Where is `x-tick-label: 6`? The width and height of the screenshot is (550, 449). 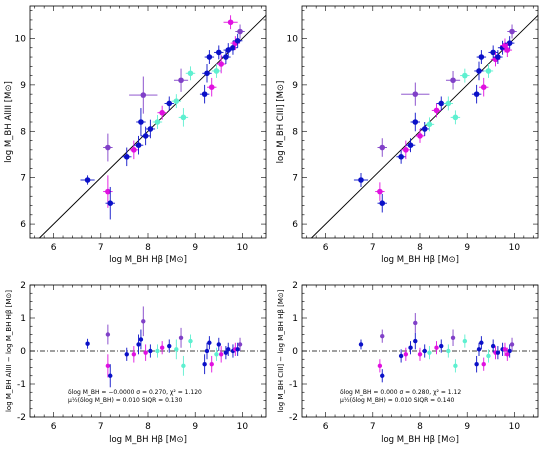
x-tick-label: 6 is located at coordinates (326, 427).